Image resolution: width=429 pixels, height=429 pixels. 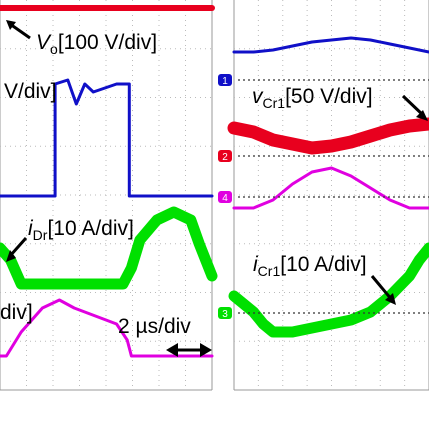 I want to click on idr-arrow-head, so click(x=11, y=256).